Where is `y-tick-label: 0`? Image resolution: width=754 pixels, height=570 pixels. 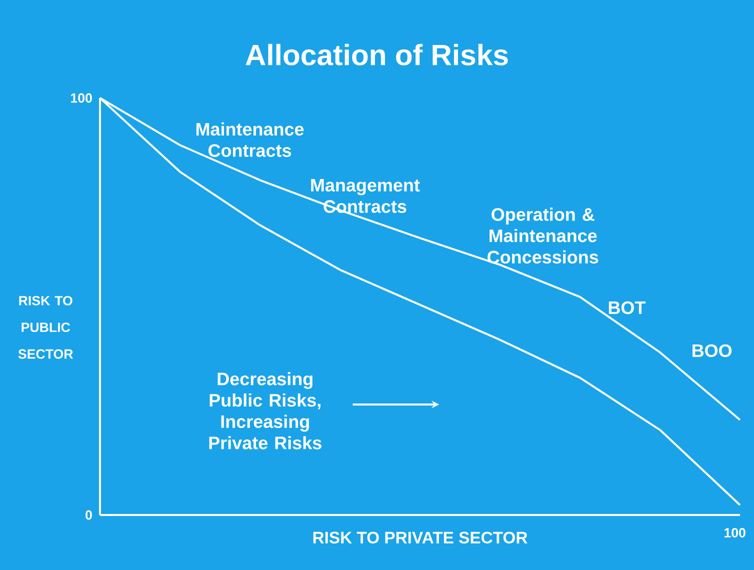
y-tick-label: 0 is located at coordinates (89, 515).